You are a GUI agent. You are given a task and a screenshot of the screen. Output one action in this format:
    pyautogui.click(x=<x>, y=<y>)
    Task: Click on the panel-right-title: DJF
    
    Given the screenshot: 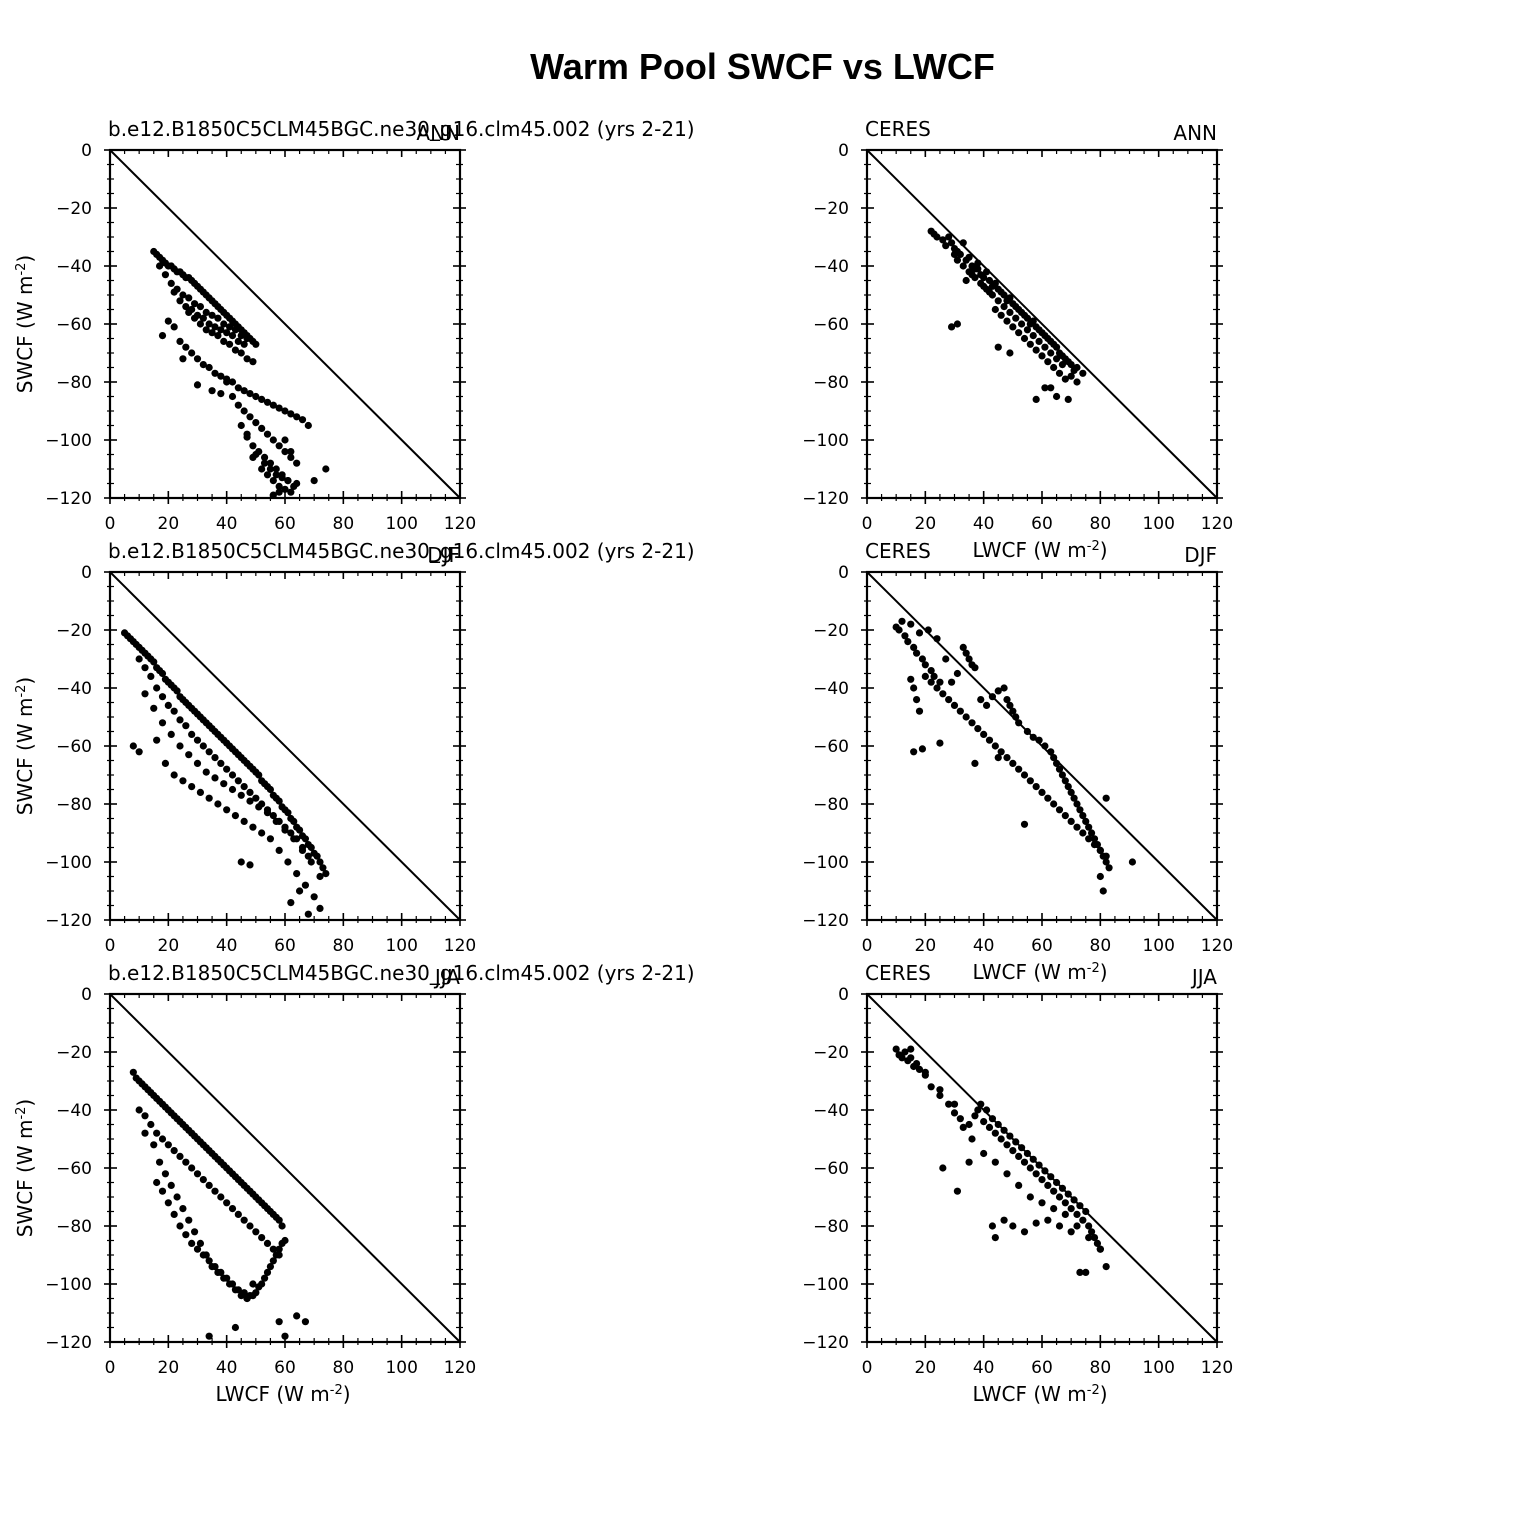 What is the action you would take?
    pyautogui.click(x=443, y=555)
    